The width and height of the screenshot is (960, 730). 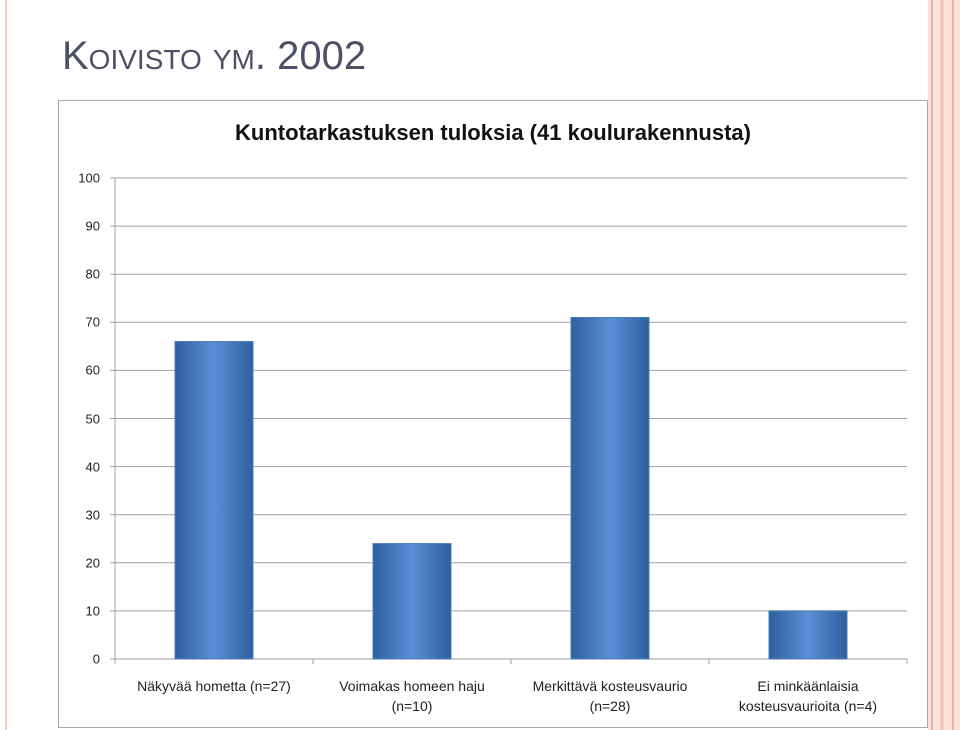 What do you see at coordinates (944, 365) in the screenshot?
I see `side-band` at bounding box center [944, 365].